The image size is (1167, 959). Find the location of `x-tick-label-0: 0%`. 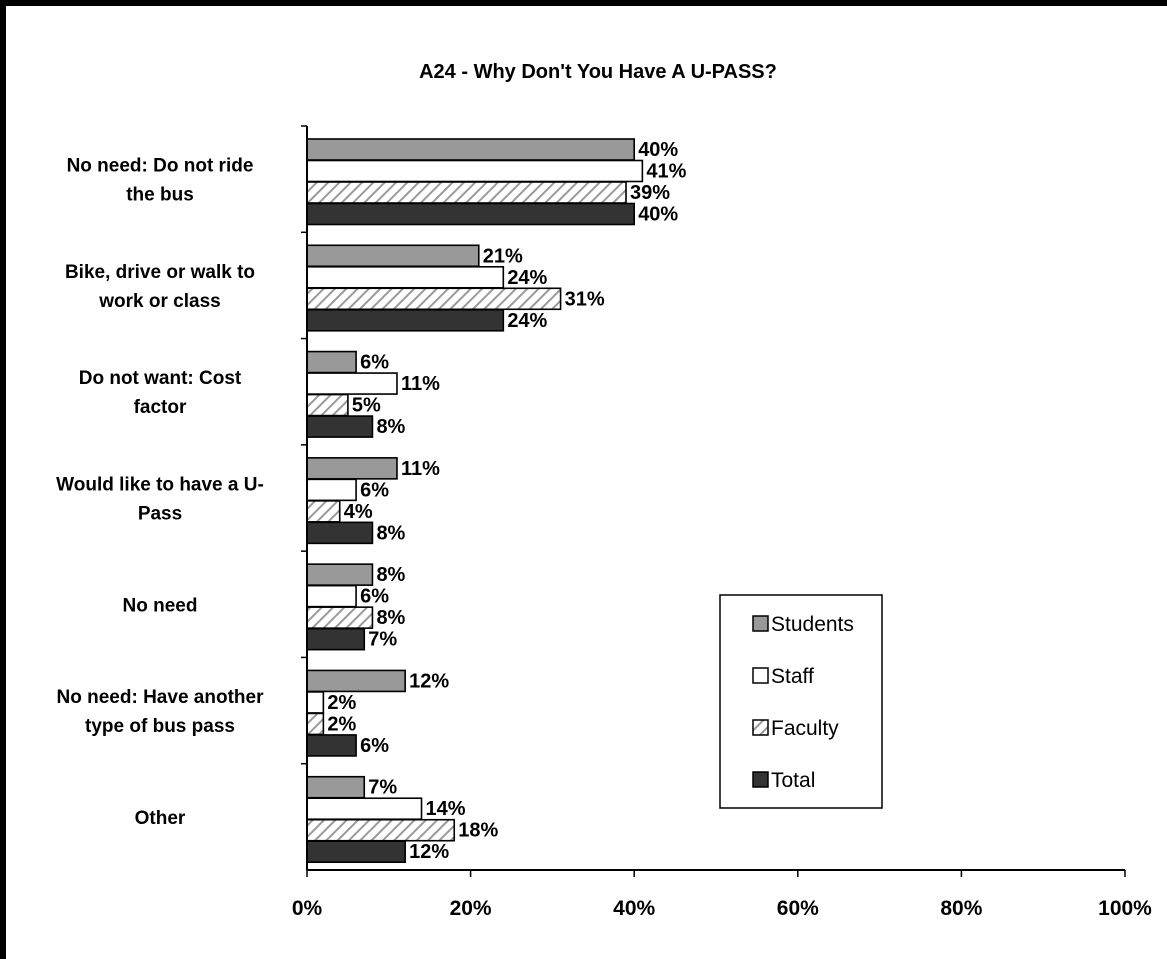

x-tick-label-0: 0% is located at coordinates (307, 908).